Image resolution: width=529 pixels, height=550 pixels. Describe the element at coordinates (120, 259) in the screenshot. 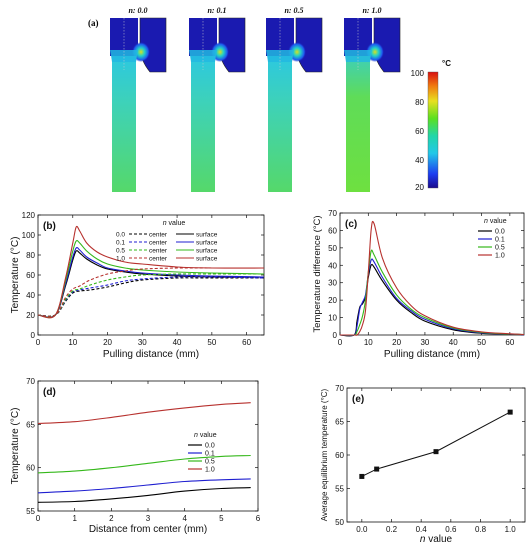

I see `legend-n-label: 1.0` at that location.